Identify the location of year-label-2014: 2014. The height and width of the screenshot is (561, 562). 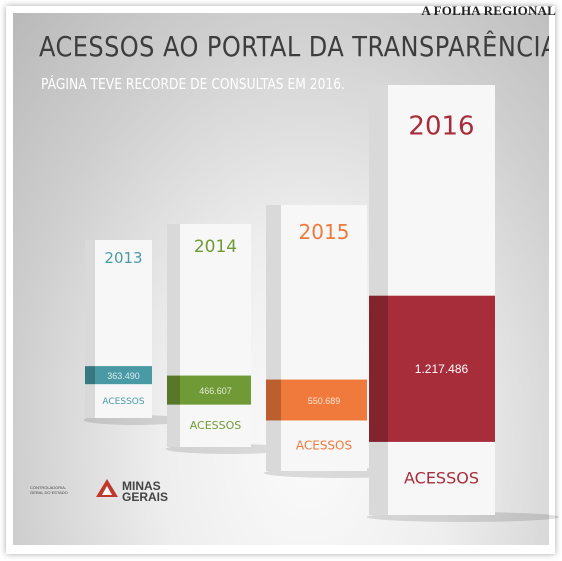
(215, 247).